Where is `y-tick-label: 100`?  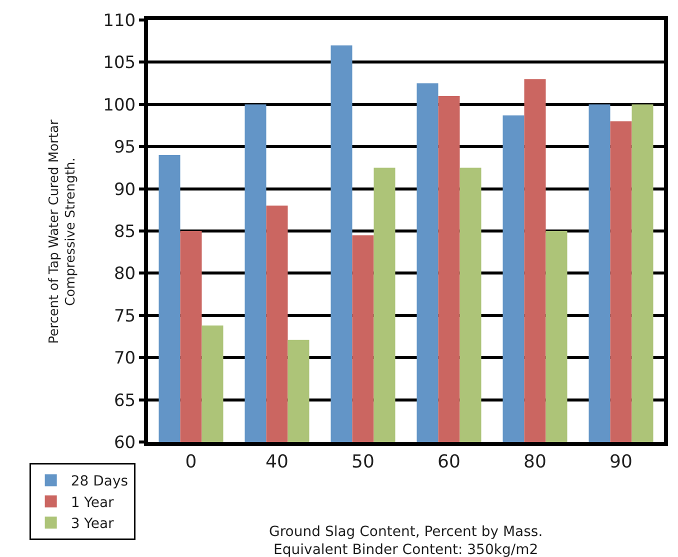
y-tick-label: 100 is located at coordinates (119, 105).